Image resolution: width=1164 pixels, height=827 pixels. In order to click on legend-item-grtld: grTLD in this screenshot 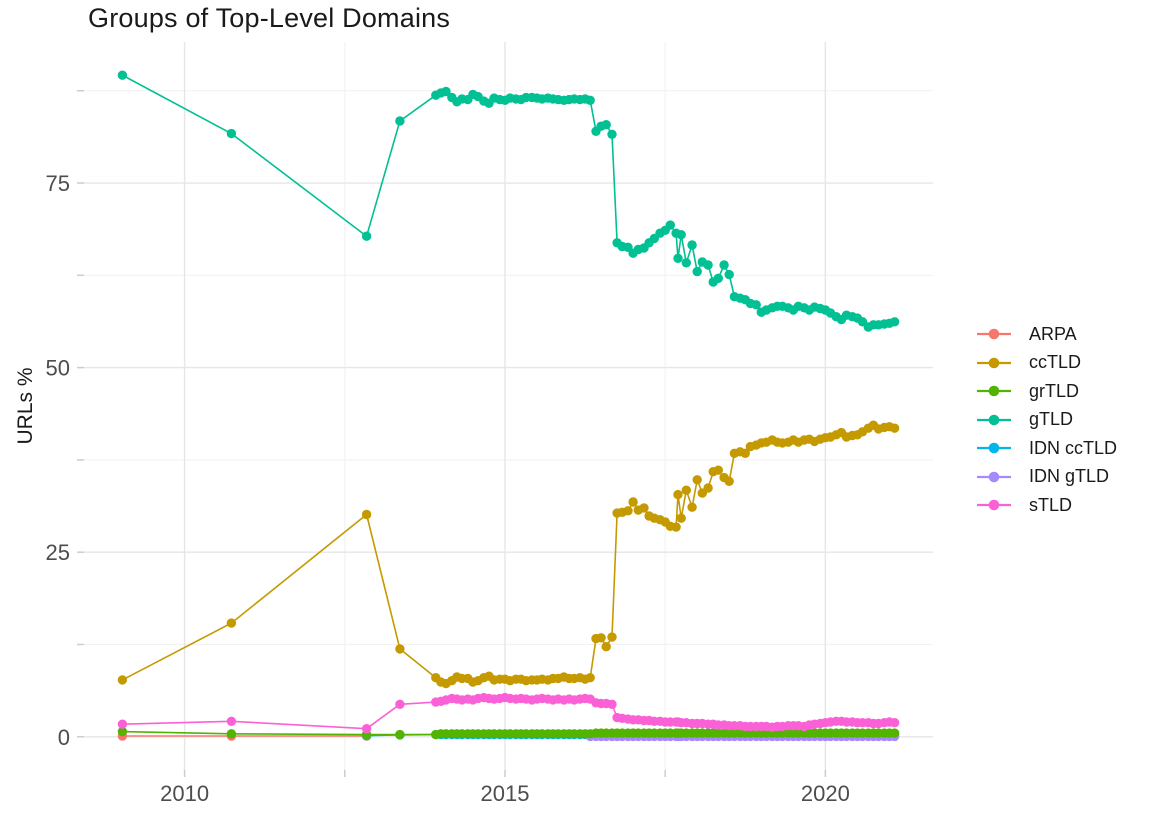, I will do `click(1046, 391)`.